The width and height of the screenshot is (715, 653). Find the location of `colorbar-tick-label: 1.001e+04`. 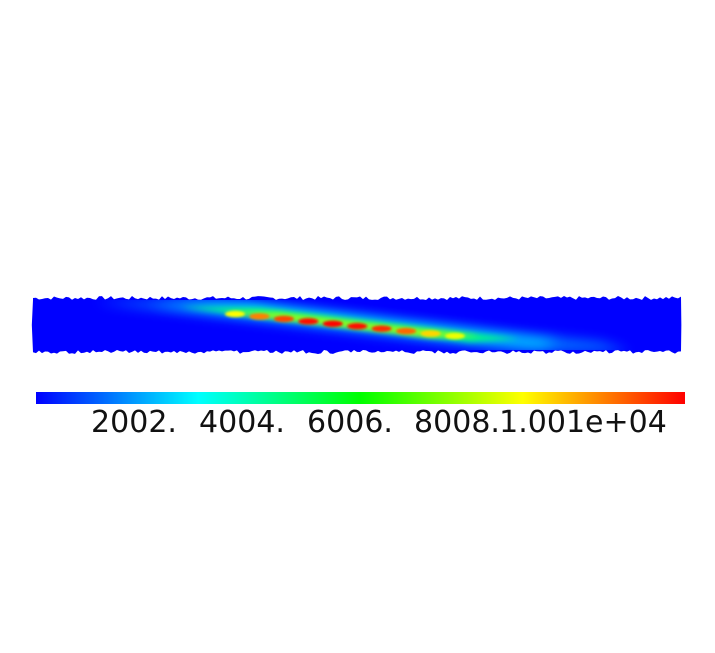

colorbar-tick-label: 1.001e+04 is located at coordinates (583, 422).